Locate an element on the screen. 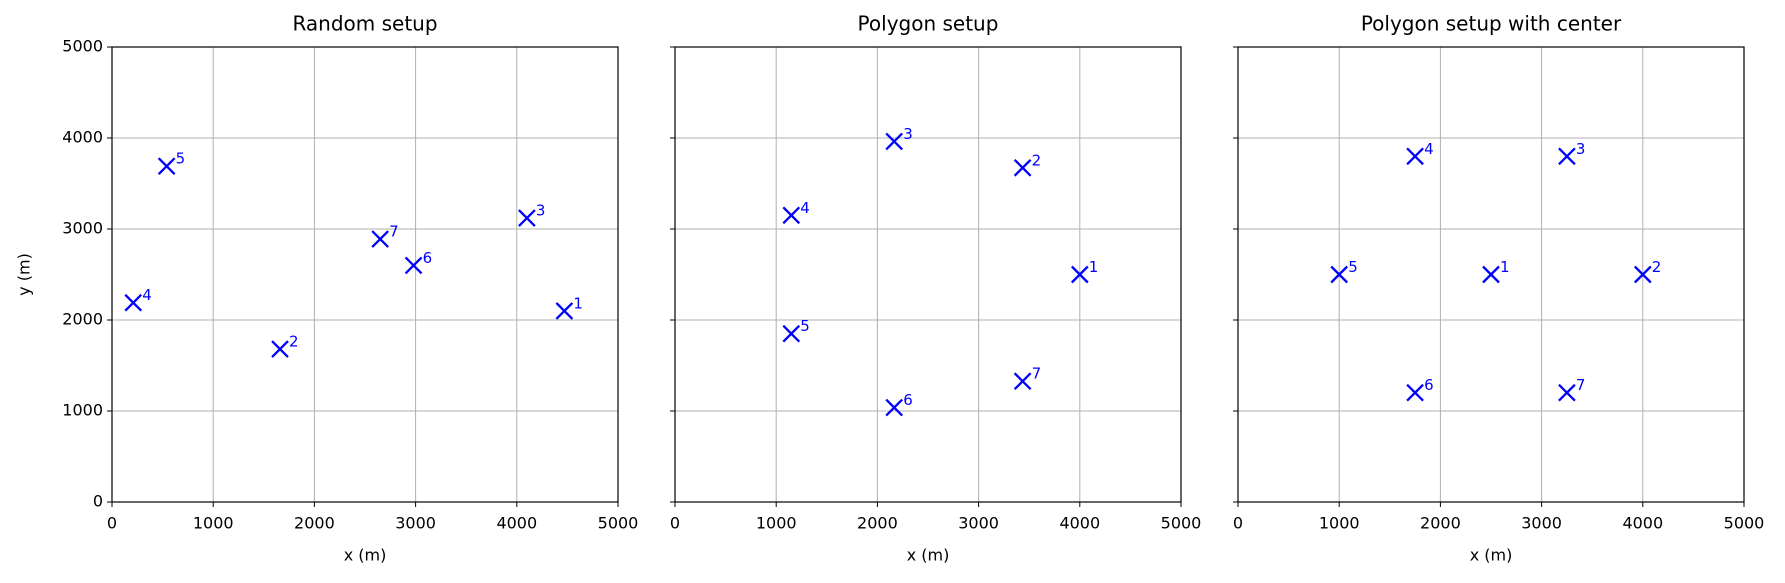  y-axis-label: y (m) is located at coordinates (24, 274).